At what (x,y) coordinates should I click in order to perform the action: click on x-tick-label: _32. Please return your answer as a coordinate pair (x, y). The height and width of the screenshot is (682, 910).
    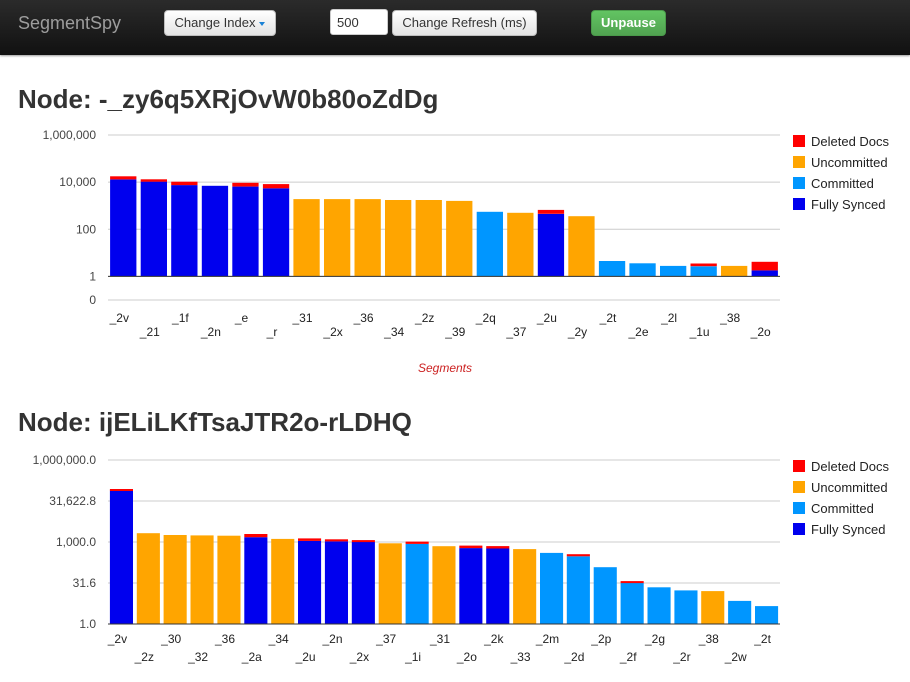
    Looking at the image, I should click on (197, 657).